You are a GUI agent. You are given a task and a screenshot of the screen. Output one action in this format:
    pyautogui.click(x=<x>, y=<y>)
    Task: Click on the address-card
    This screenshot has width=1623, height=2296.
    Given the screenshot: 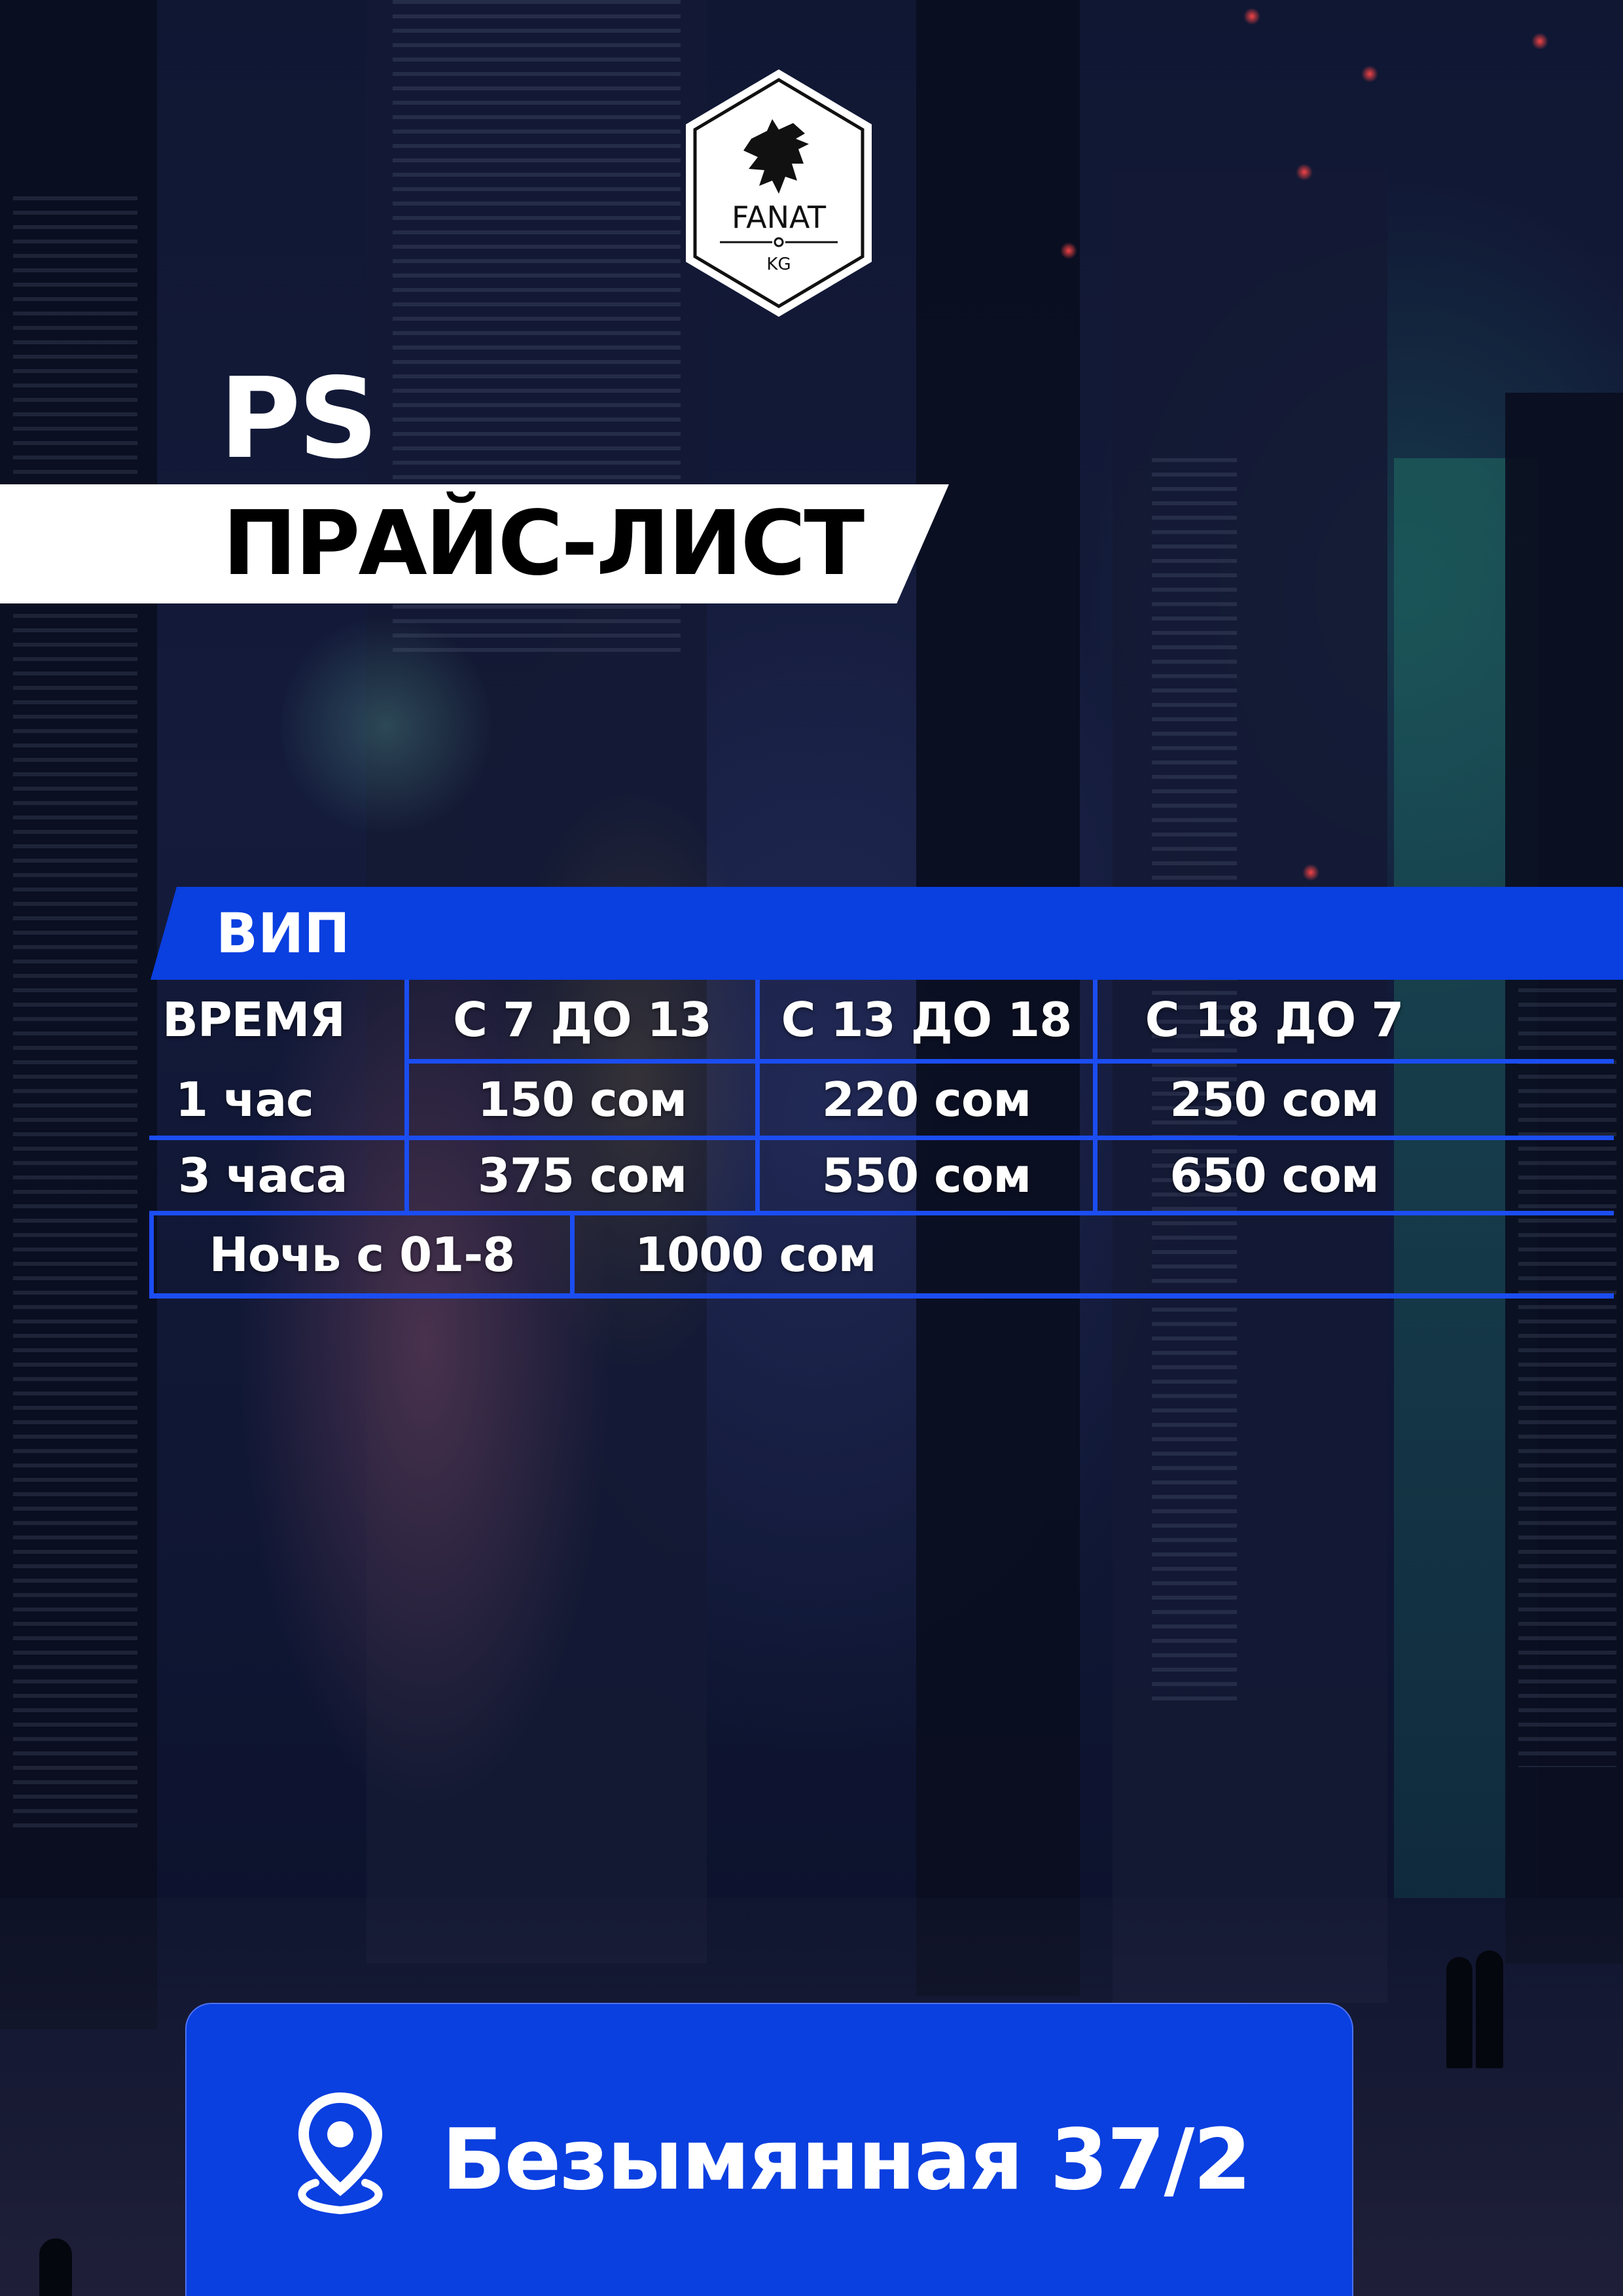 What is the action you would take?
    pyautogui.click(x=769, y=2149)
    